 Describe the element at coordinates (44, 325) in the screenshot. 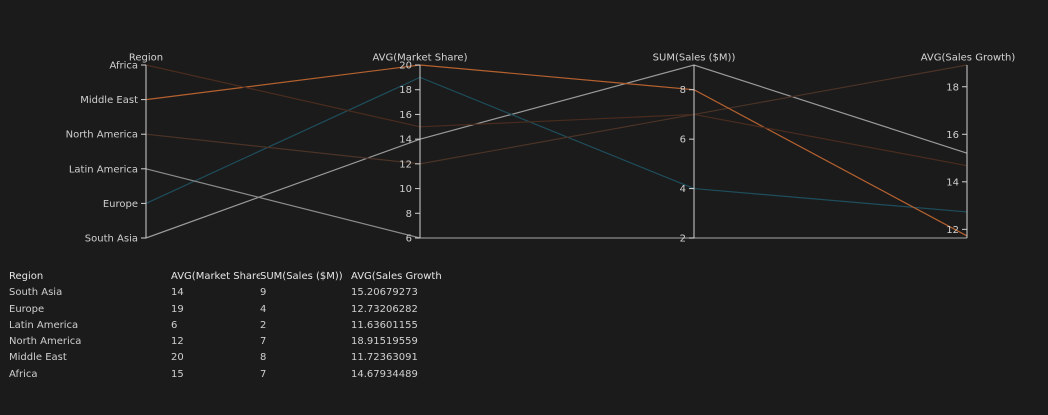

I see `table-cell-region: Latin America` at that location.